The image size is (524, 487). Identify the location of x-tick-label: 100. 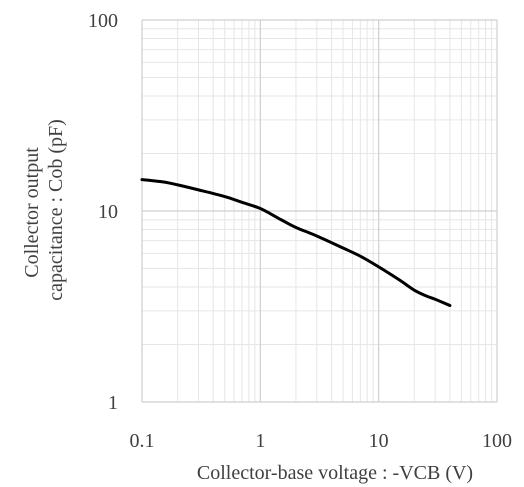
(497, 441).